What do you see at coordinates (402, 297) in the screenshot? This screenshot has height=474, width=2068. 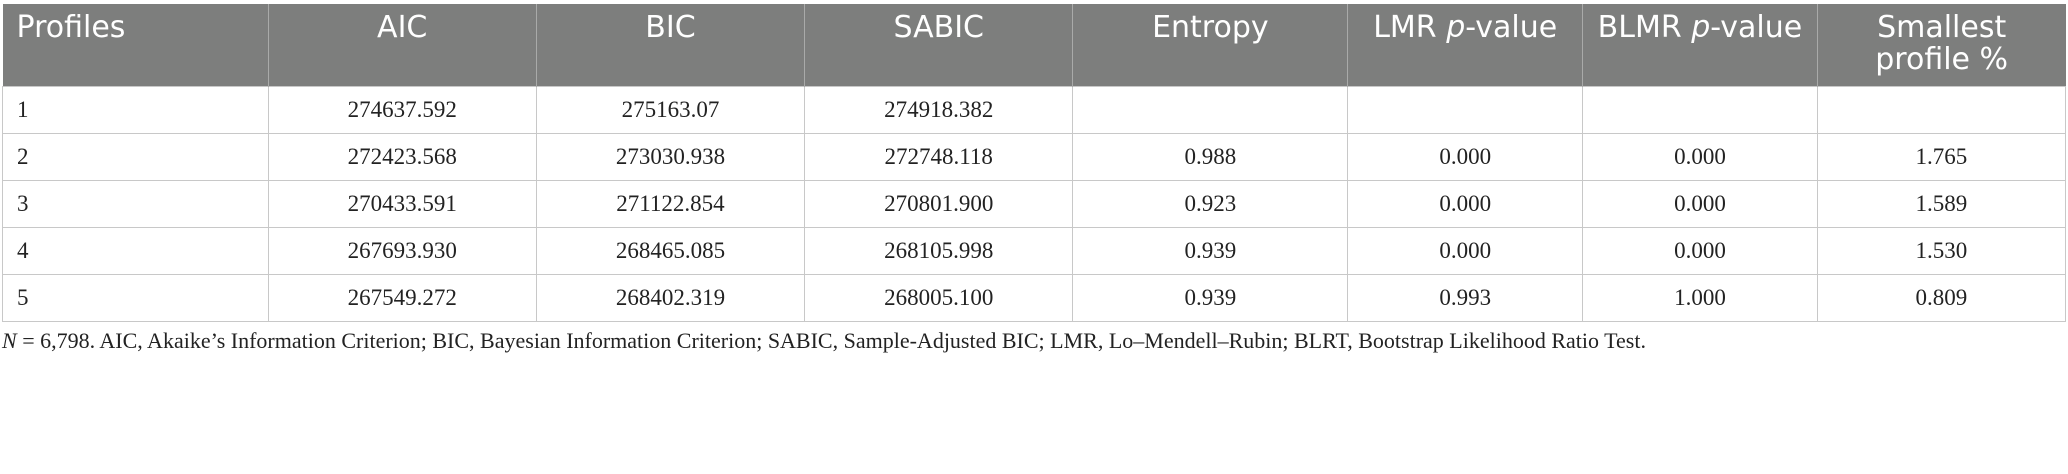 I see `cell-aic: 267549.272` at bounding box center [402, 297].